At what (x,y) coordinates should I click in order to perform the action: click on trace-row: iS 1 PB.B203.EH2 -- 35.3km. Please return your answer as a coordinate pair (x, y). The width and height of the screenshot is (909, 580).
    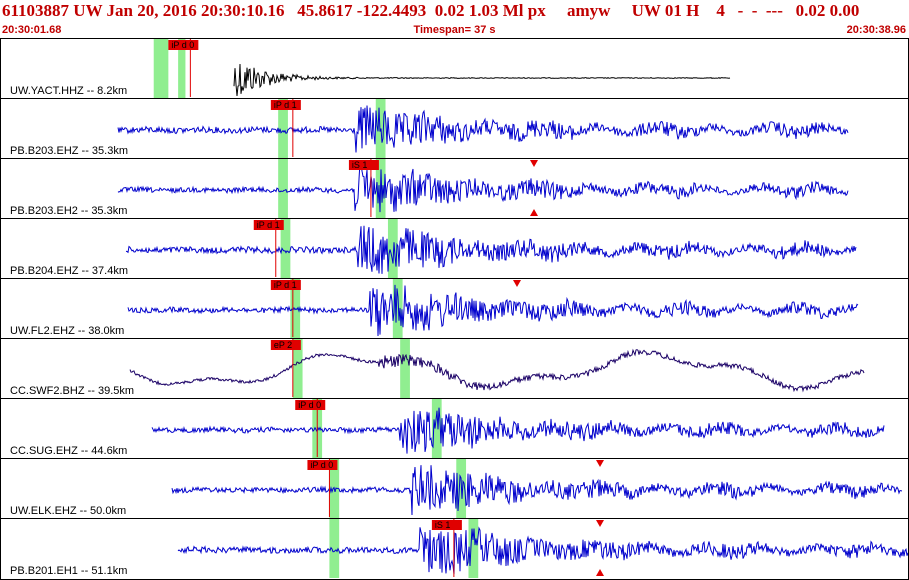
    Looking at the image, I should click on (454, 188).